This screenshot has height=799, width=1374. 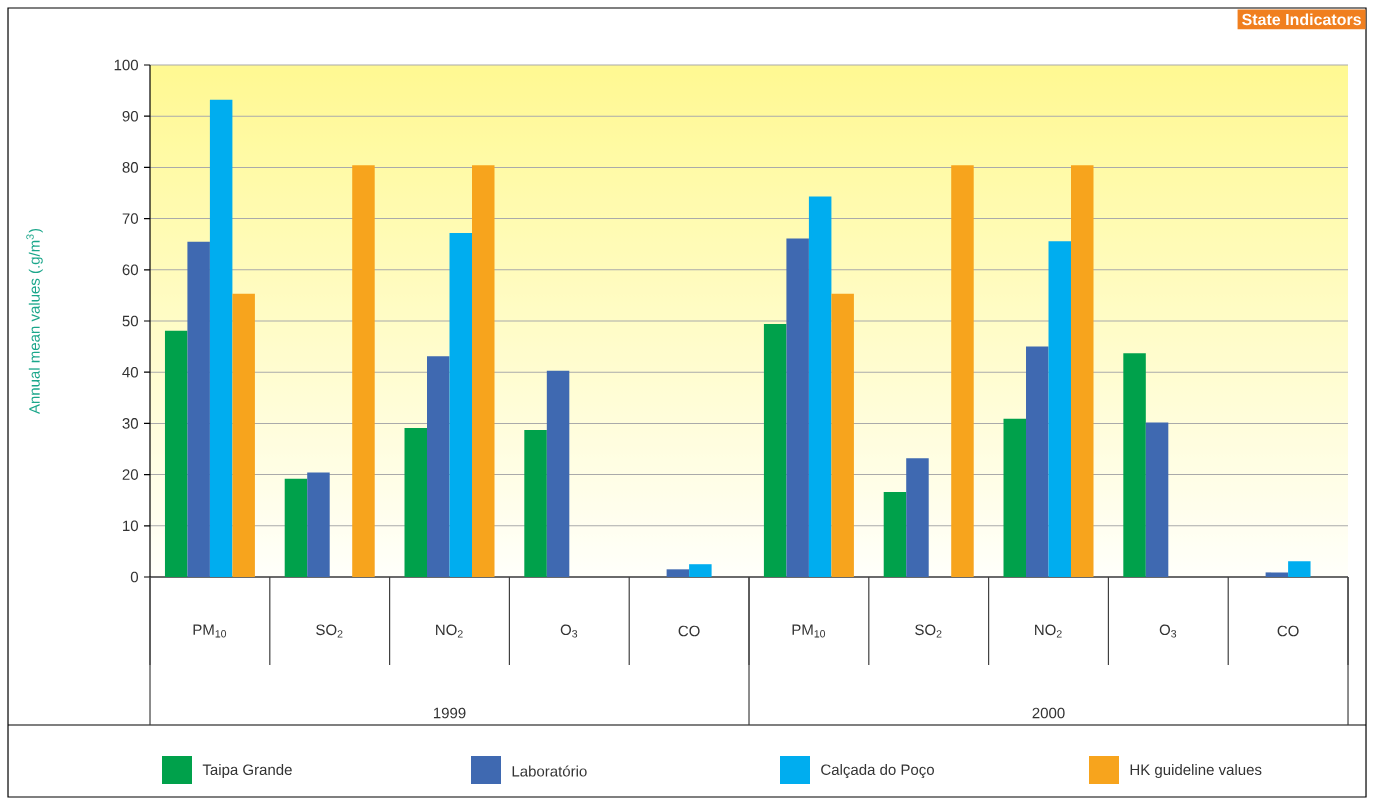 I want to click on chart-title: State Indicators, so click(x=1301, y=19).